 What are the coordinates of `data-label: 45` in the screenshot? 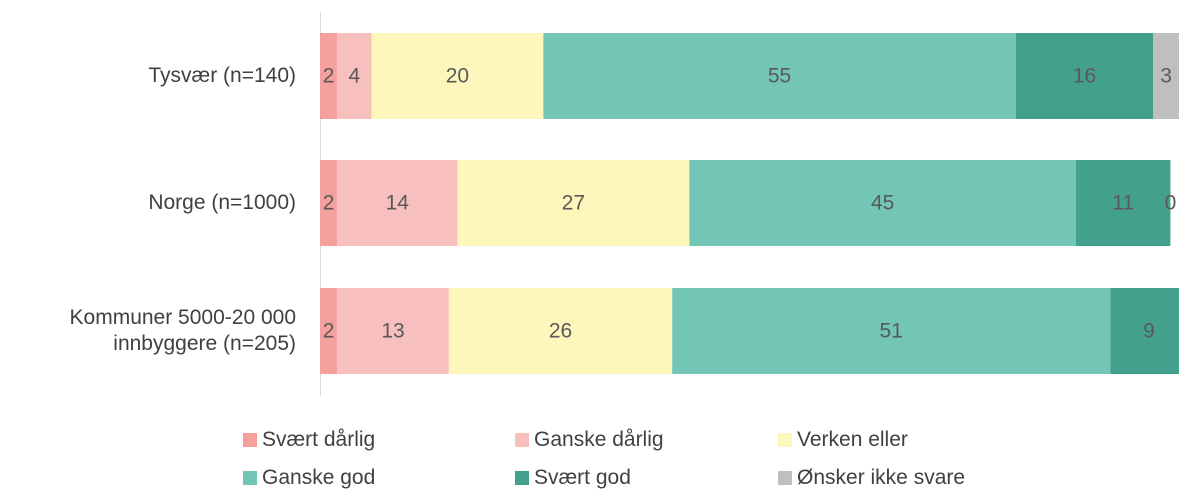 It's located at (882, 203).